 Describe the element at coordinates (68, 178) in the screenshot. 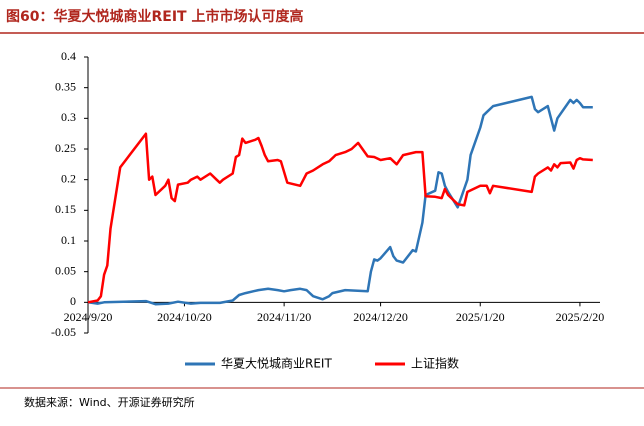

I see `y-tick-label: 0.2` at that location.